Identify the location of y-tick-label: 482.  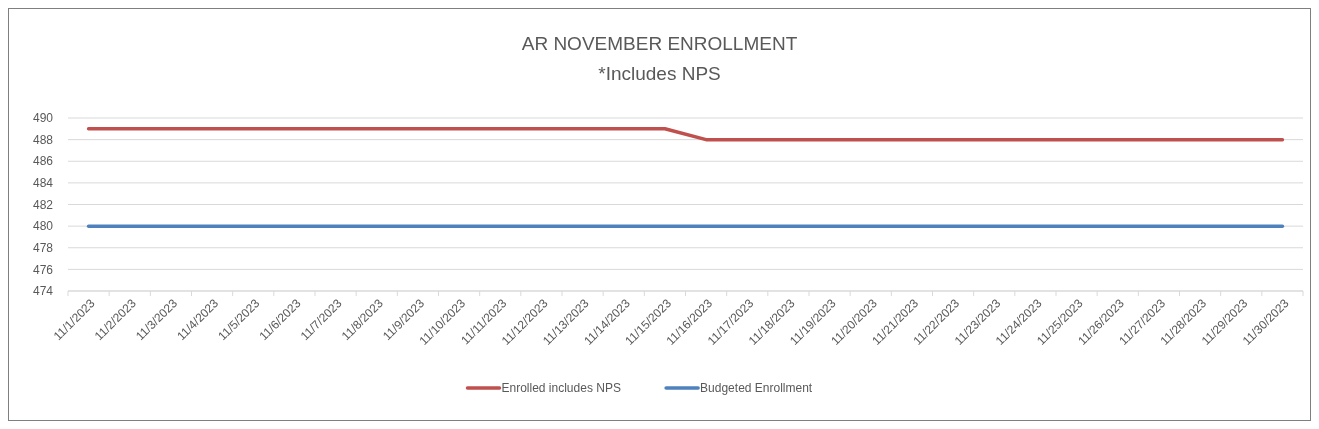
(43, 204).